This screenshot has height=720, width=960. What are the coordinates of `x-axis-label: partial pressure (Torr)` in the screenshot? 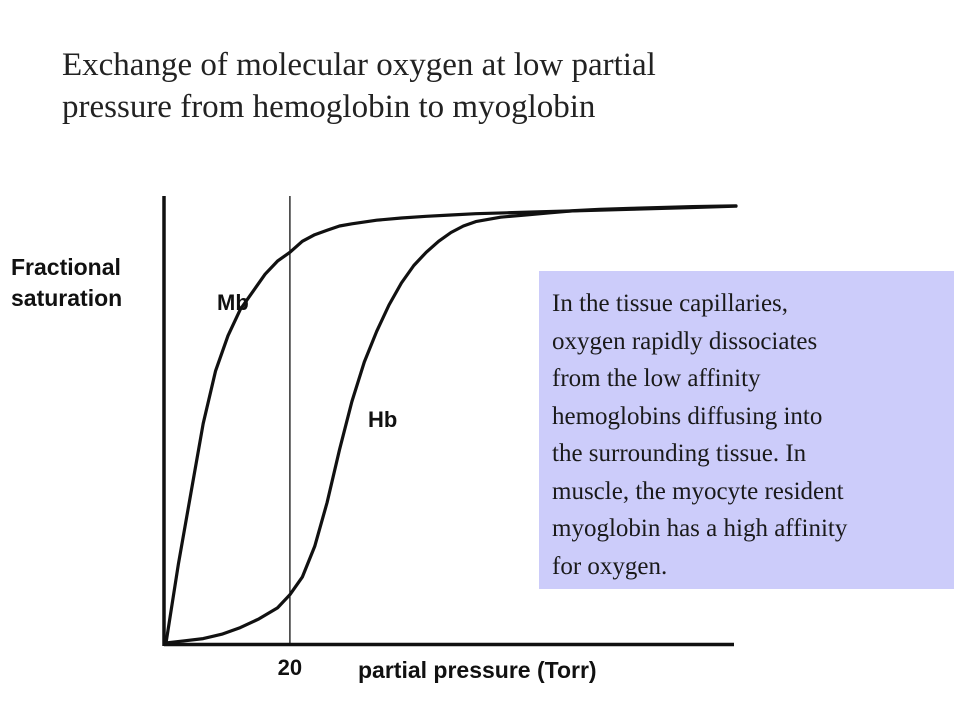 It's located at (477, 670).